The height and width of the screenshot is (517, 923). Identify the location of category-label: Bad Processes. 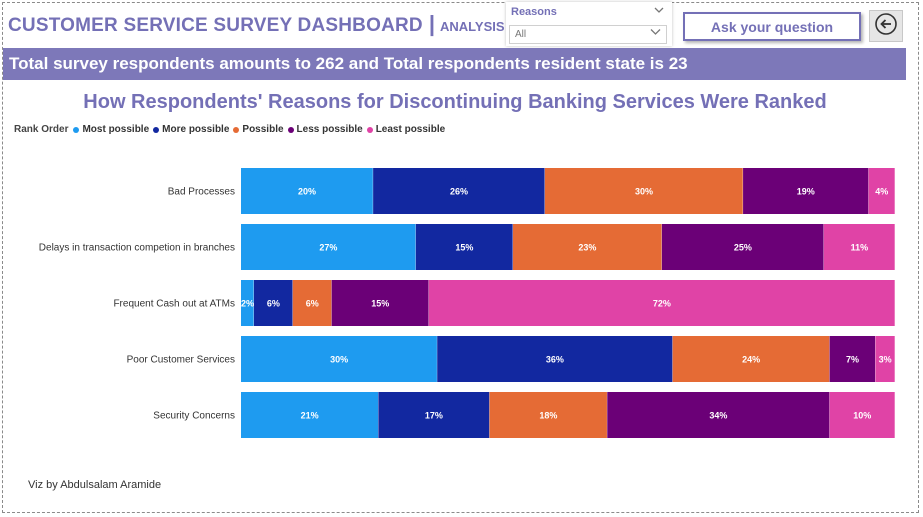
(201, 192).